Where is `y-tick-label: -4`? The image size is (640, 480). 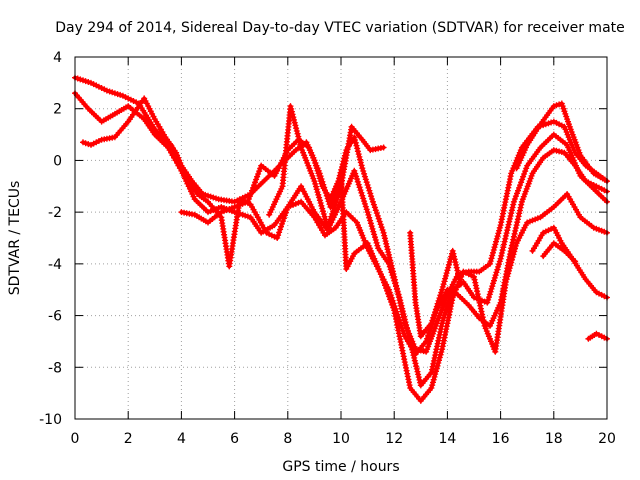 y-tick-label: -4 is located at coordinates (55, 265).